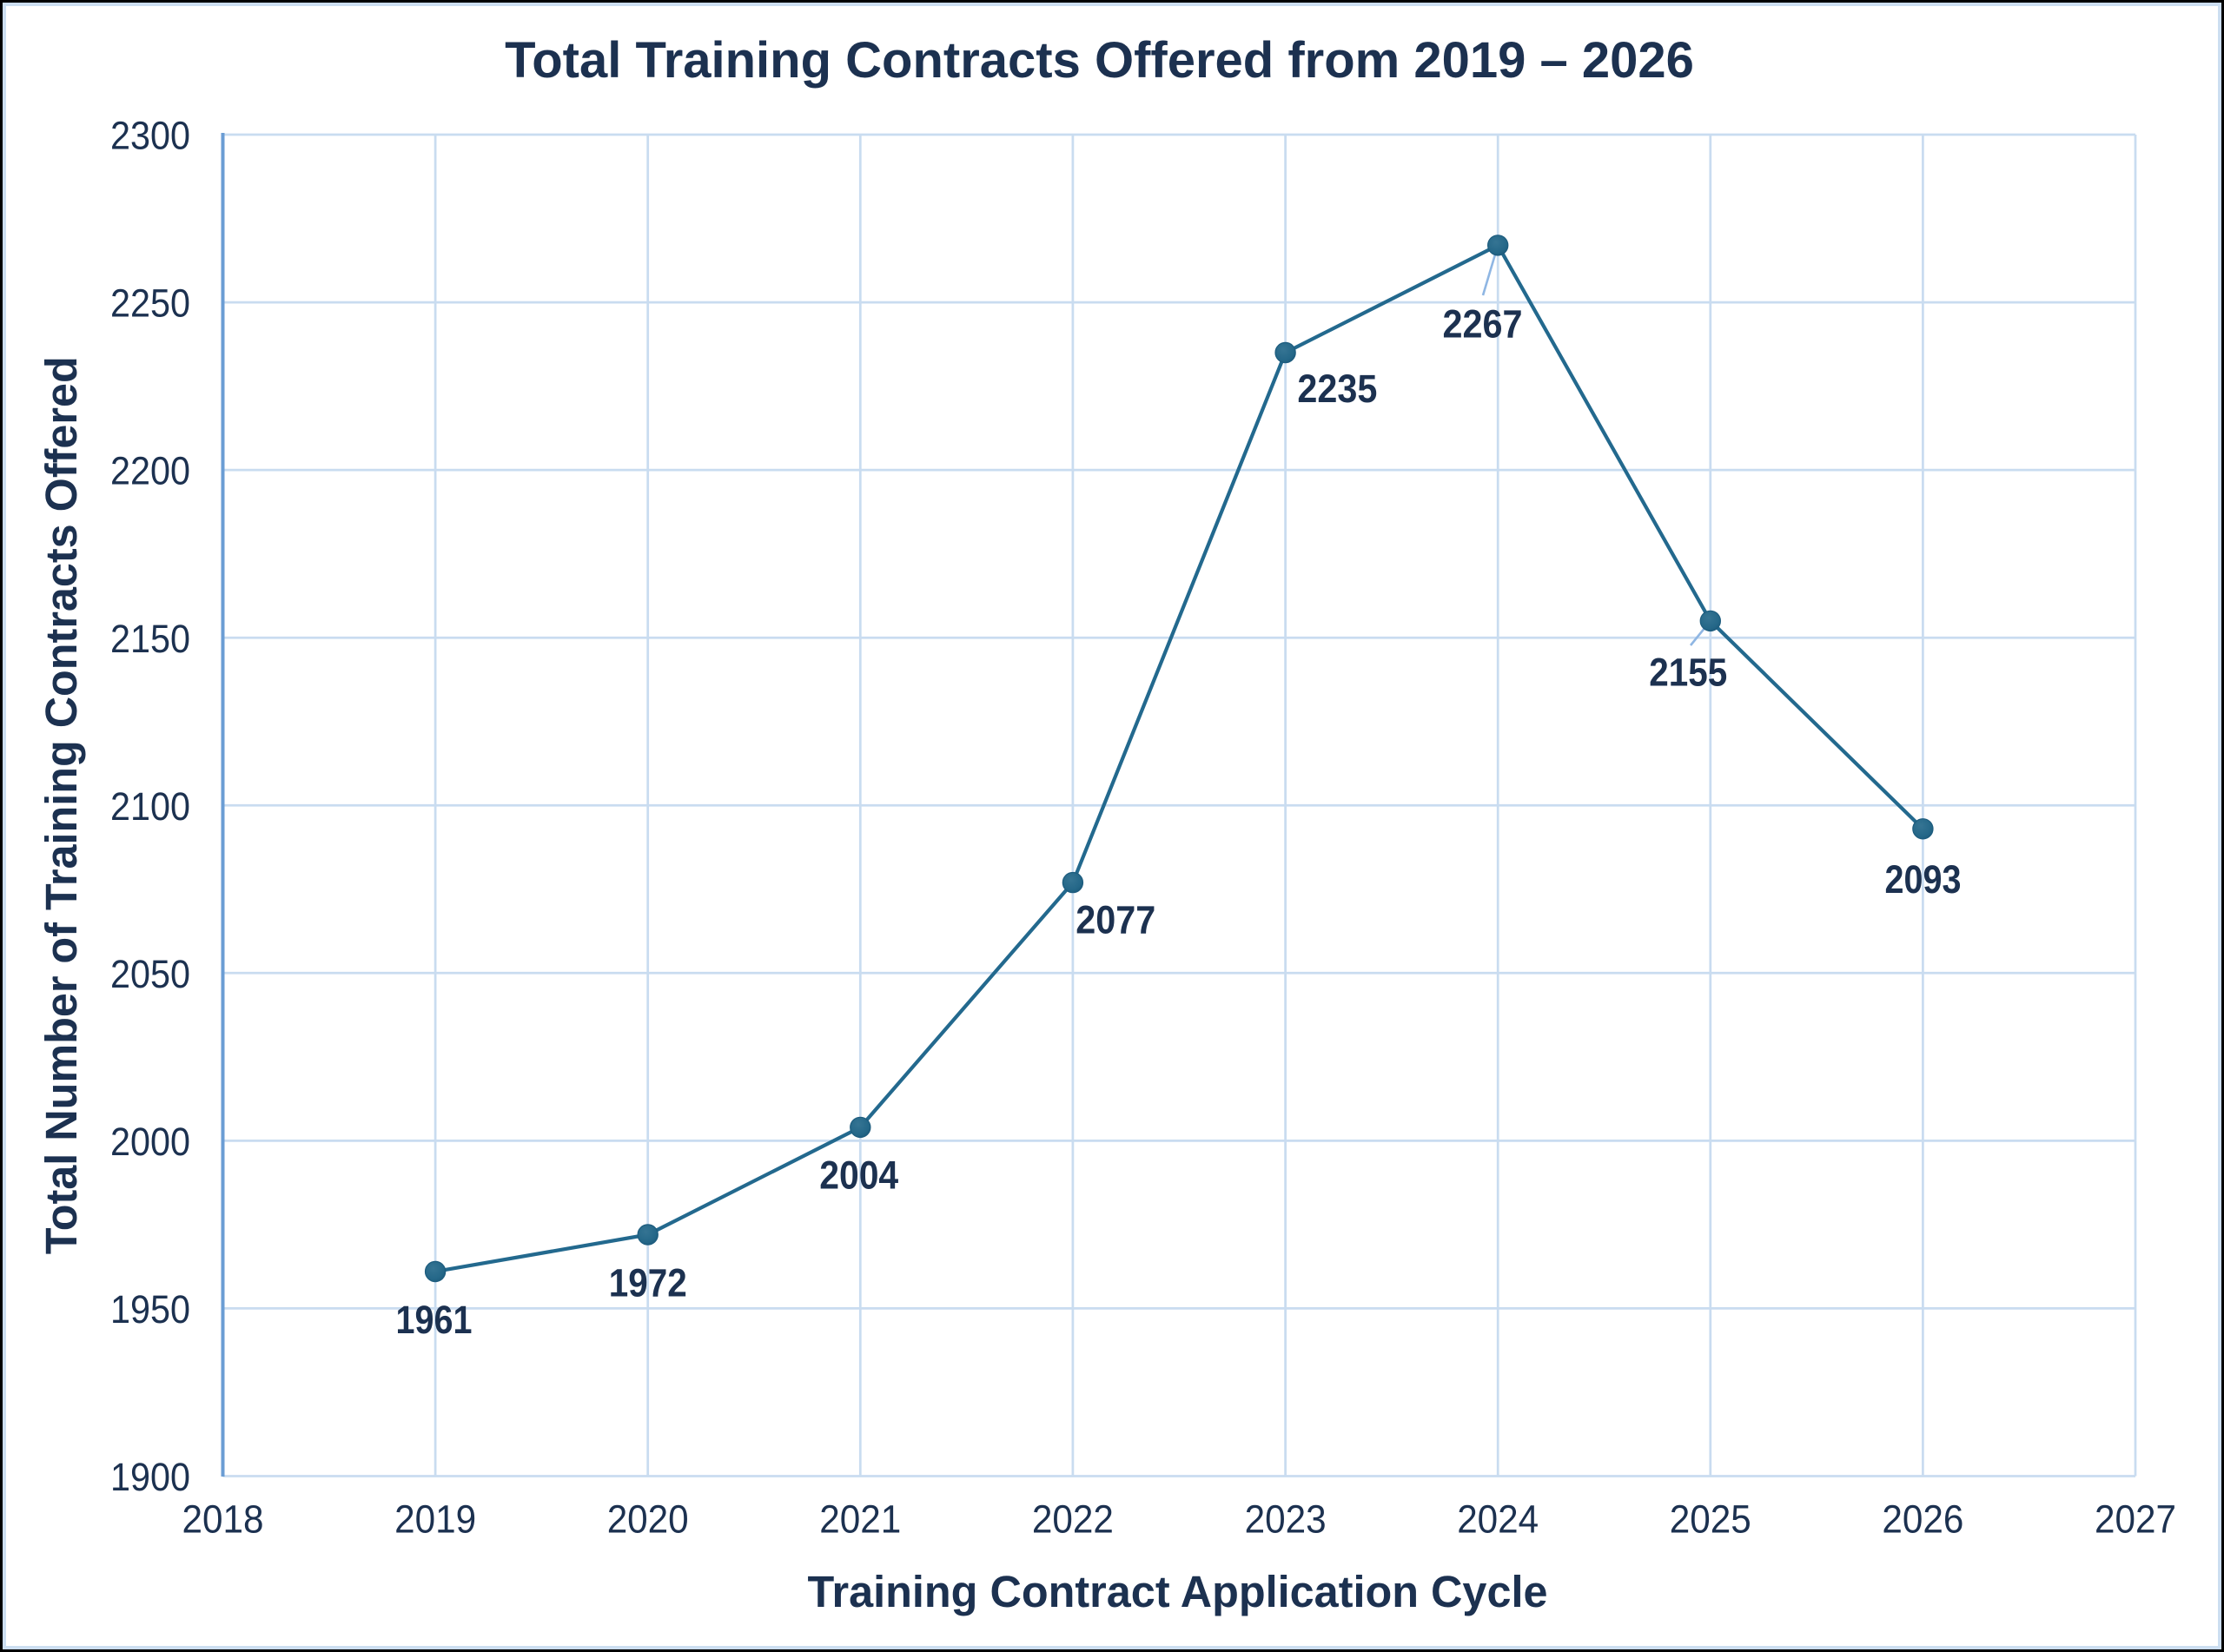  Describe the element at coordinates (150, 639) in the screenshot. I see `svg-text: 2150` at that location.